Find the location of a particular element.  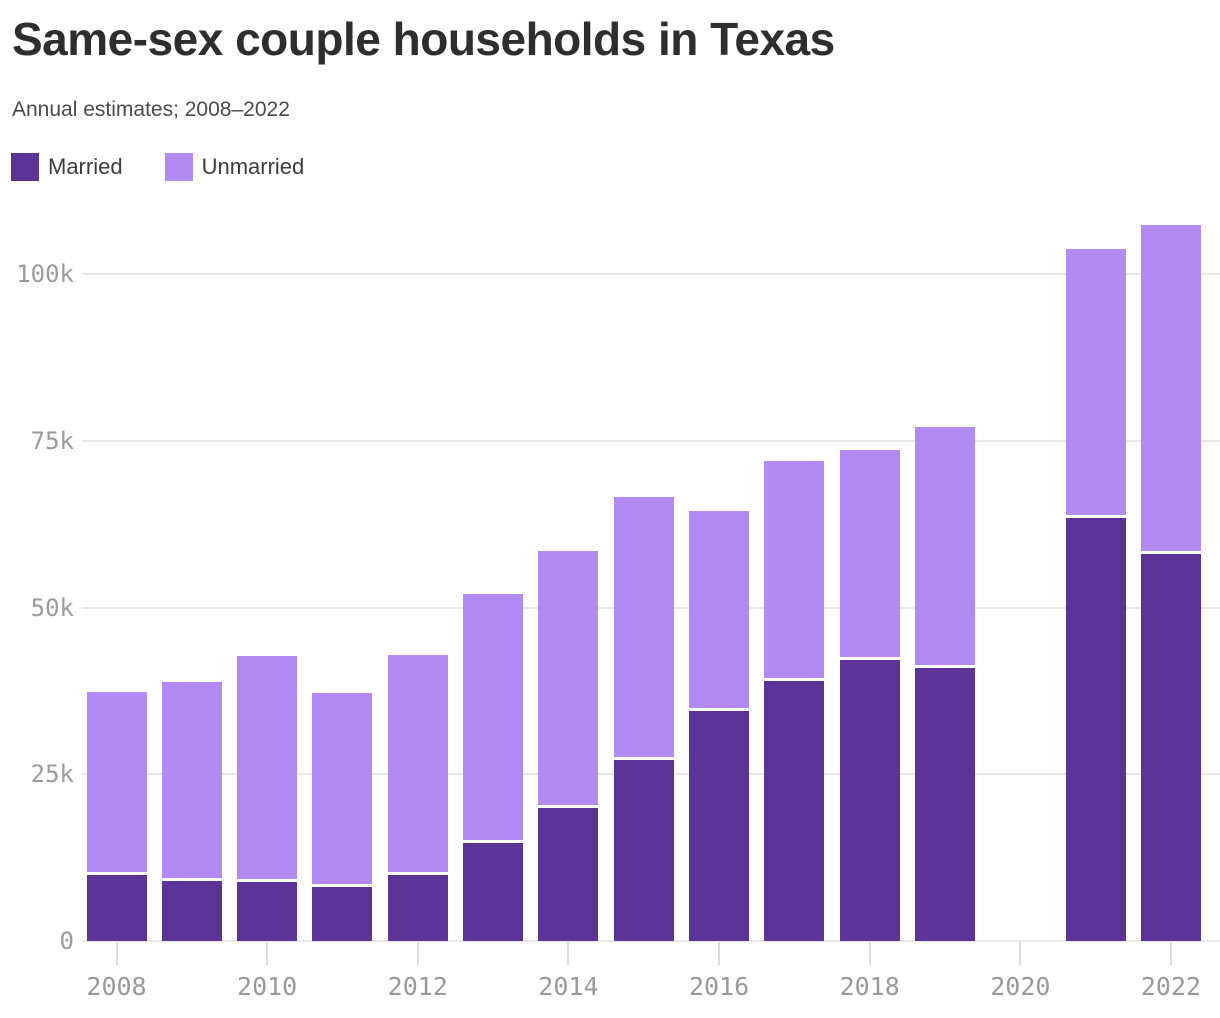

chart-title: Same-sex couple households in Texas is located at coordinates (423, 39).